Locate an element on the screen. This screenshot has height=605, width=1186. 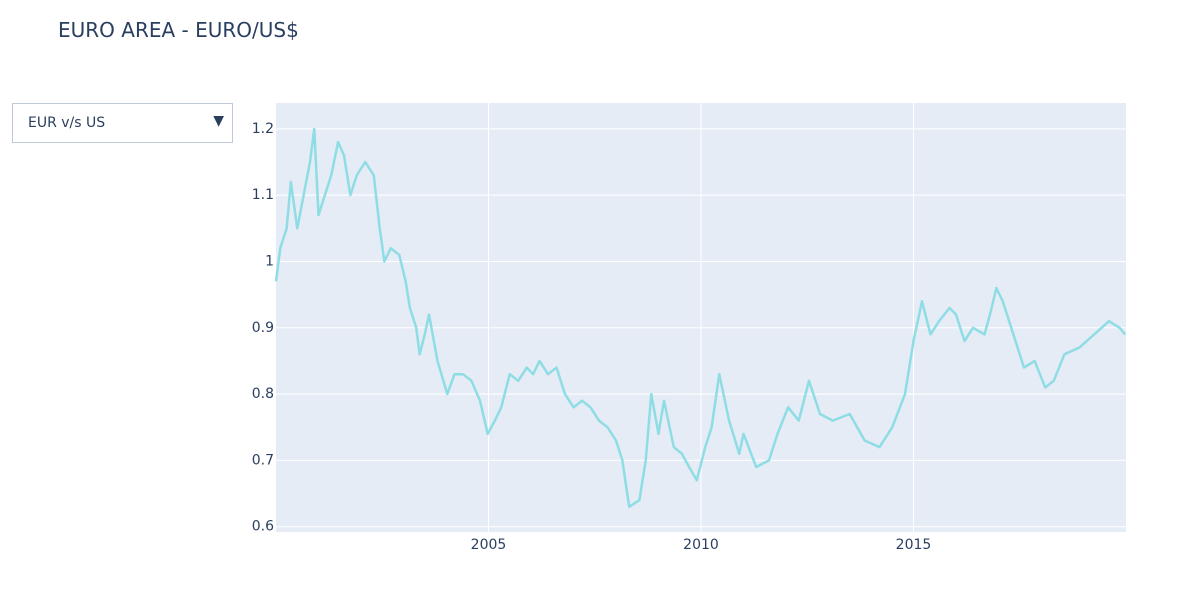
y-tick-label: 1 is located at coordinates (269, 261).